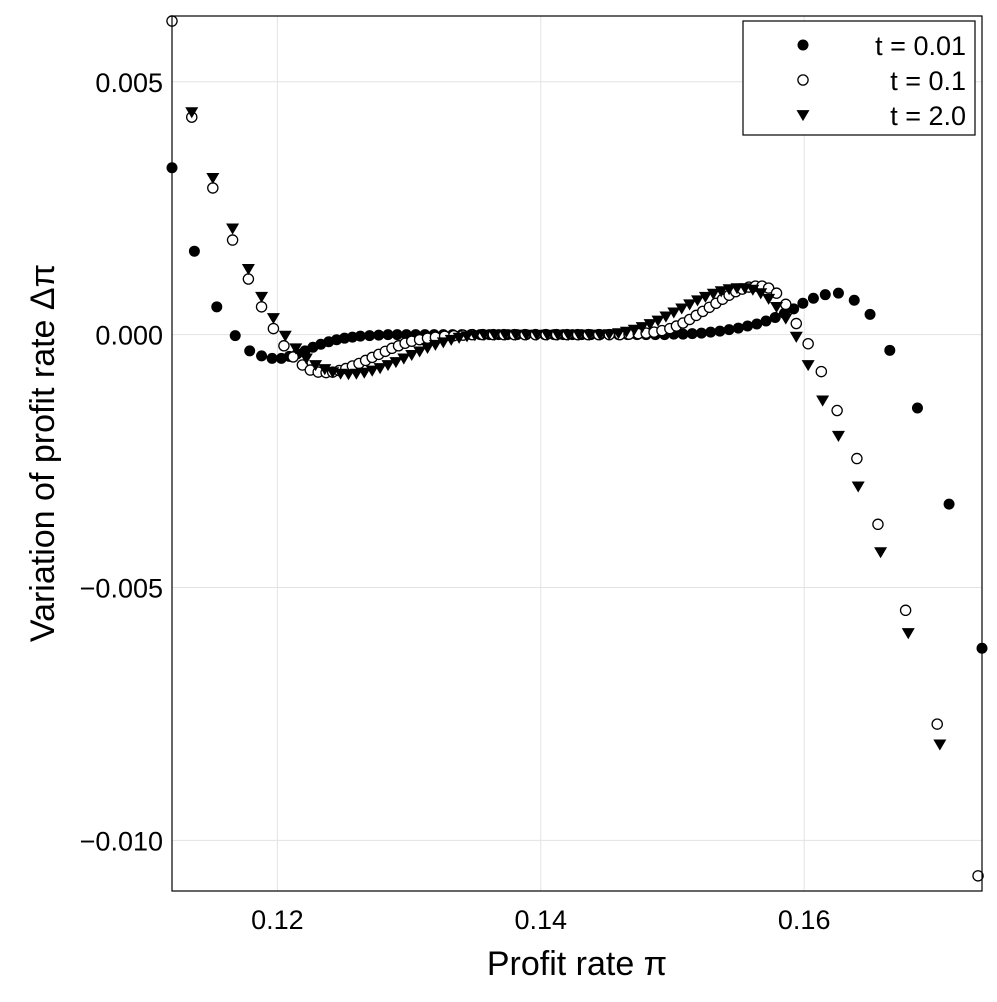 The width and height of the screenshot is (997, 1002). I want to click on y-tick-label: −0.005, so click(121, 589).